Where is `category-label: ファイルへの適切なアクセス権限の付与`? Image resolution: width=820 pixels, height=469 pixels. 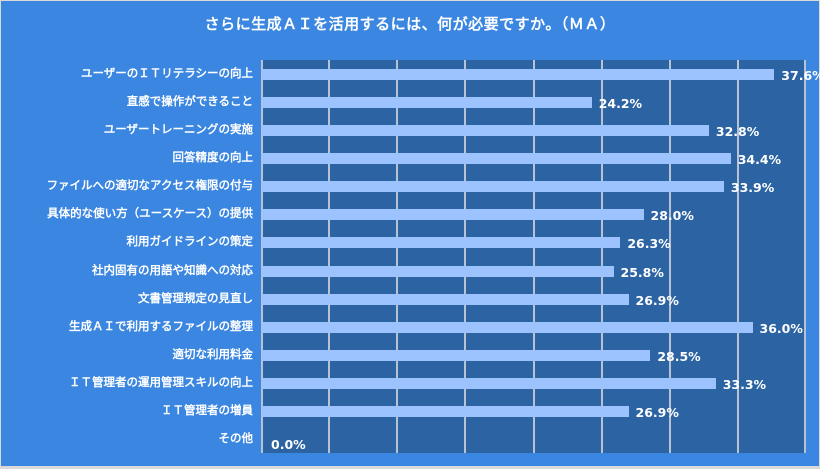
category-label: ファイルへの適切なアクセス権限の付与 is located at coordinates (149, 185).